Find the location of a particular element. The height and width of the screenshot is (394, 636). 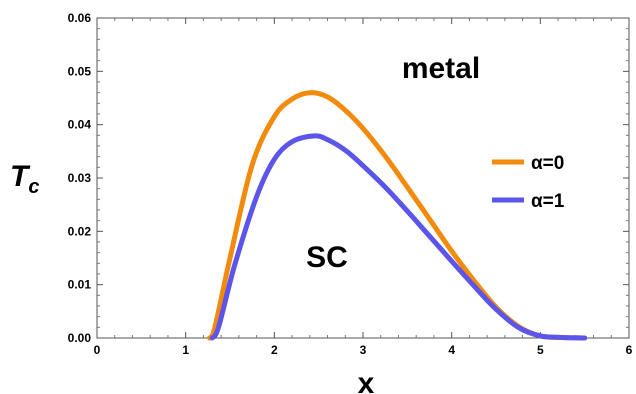

x-axis-title: x is located at coordinates (366, 380).